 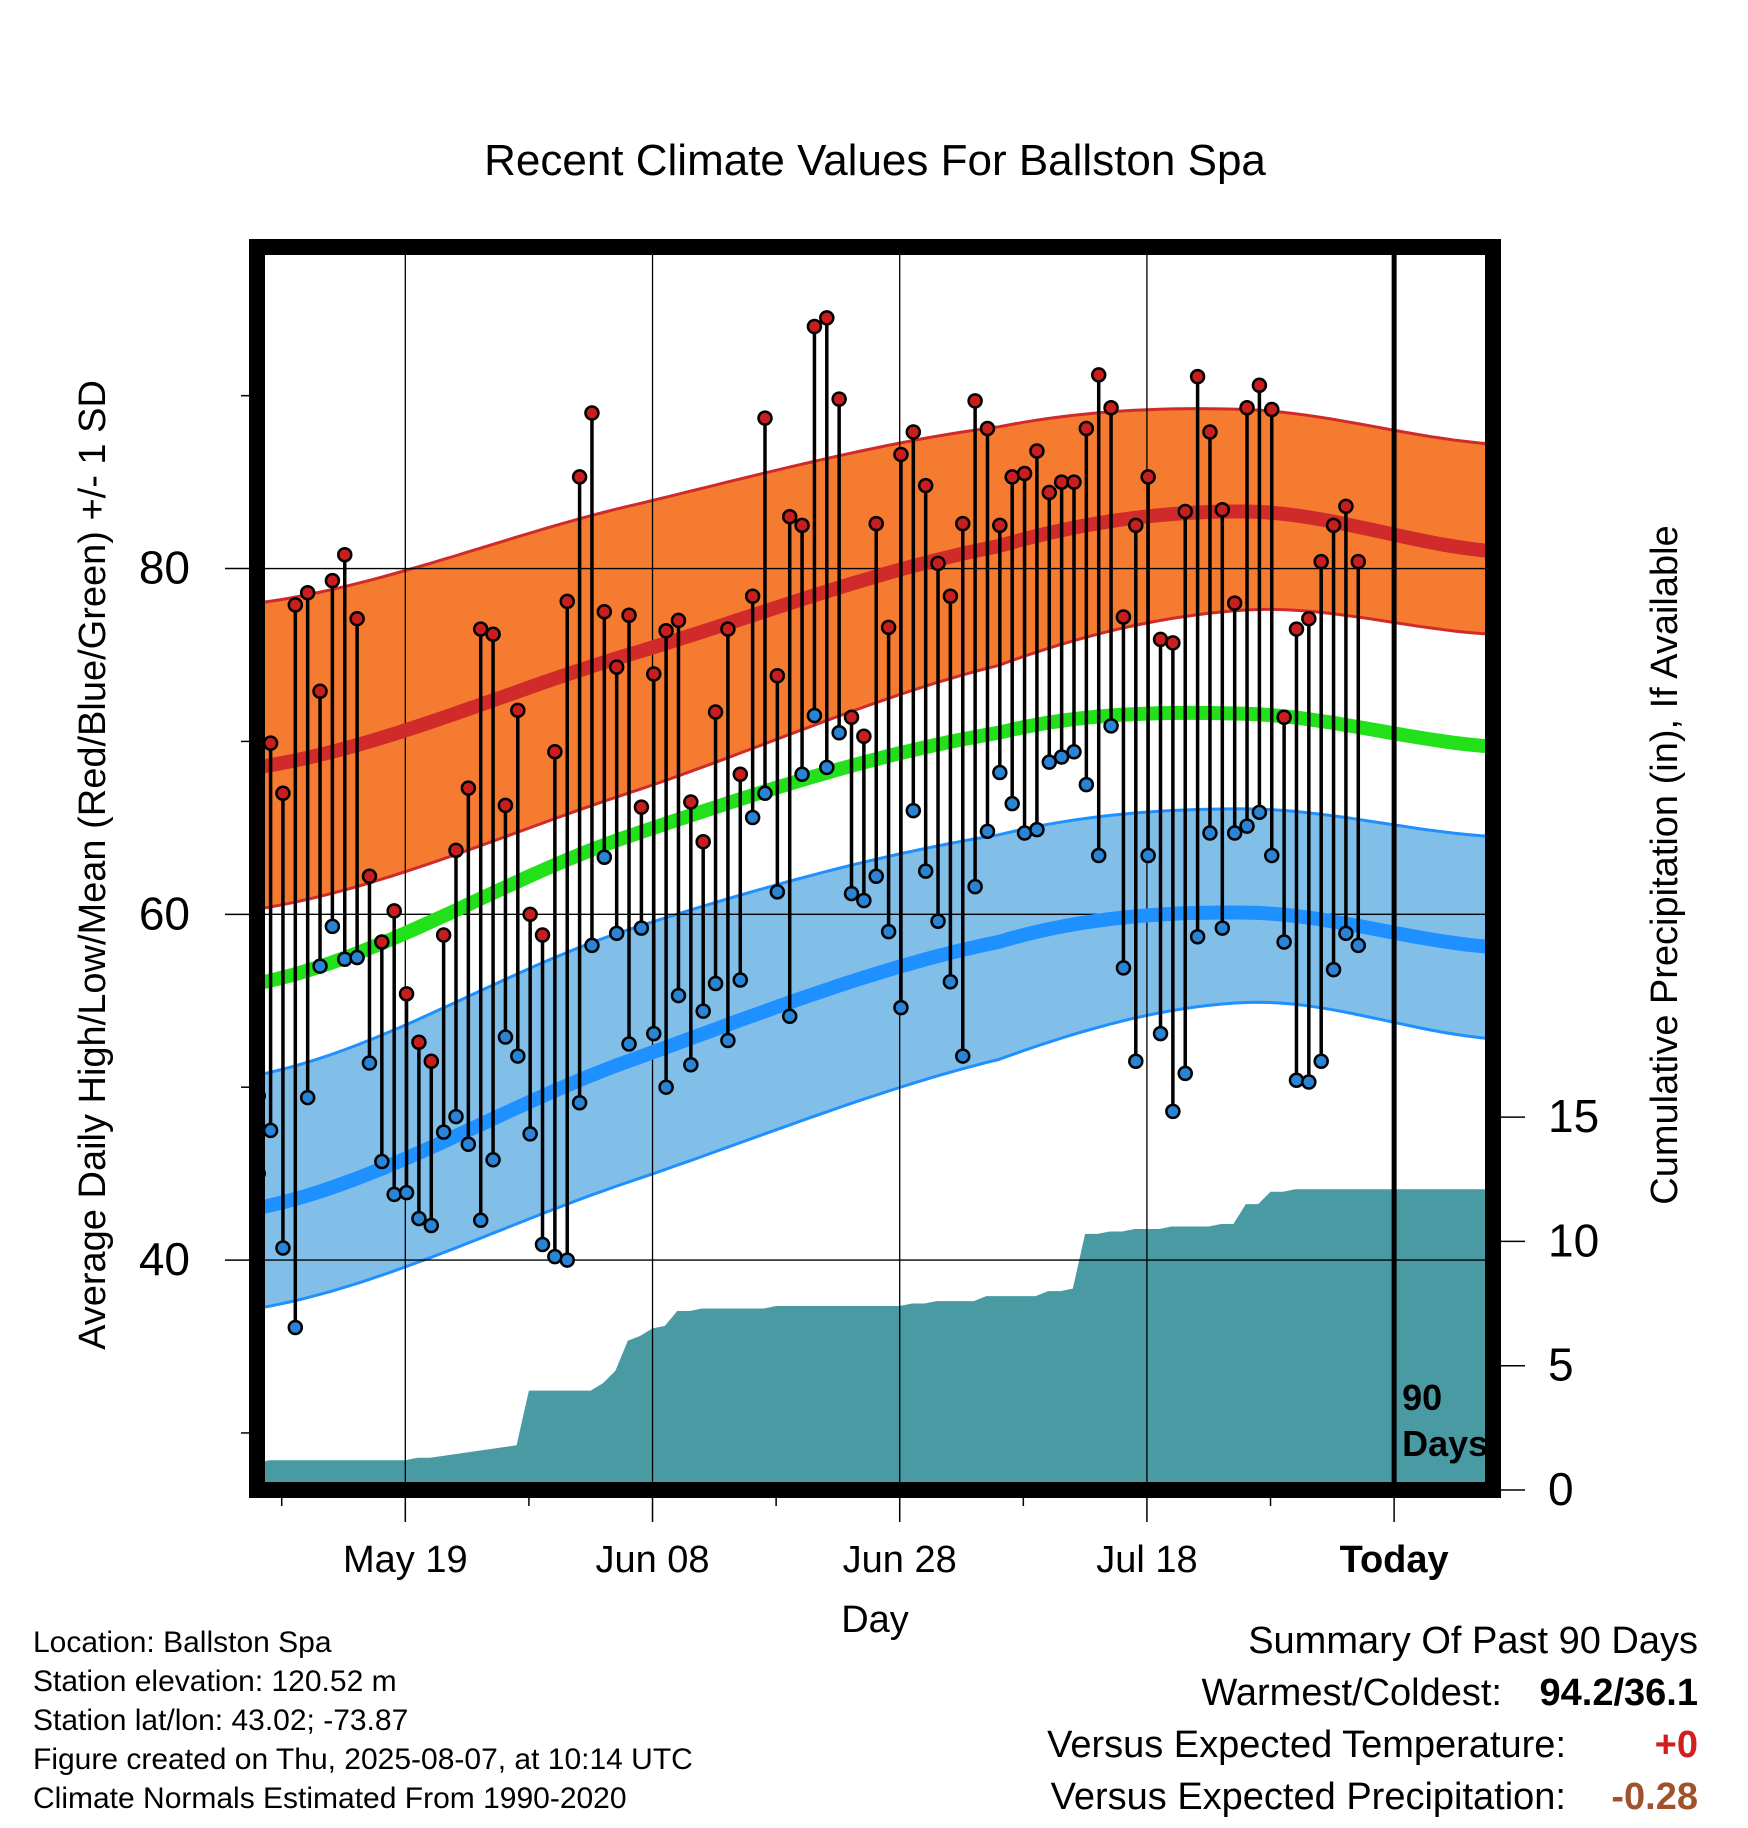 What do you see at coordinates (1473, 1641) in the screenshot?
I see `summary-heading: Summary Of Past 90 Days` at bounding box center [1473, 1641].